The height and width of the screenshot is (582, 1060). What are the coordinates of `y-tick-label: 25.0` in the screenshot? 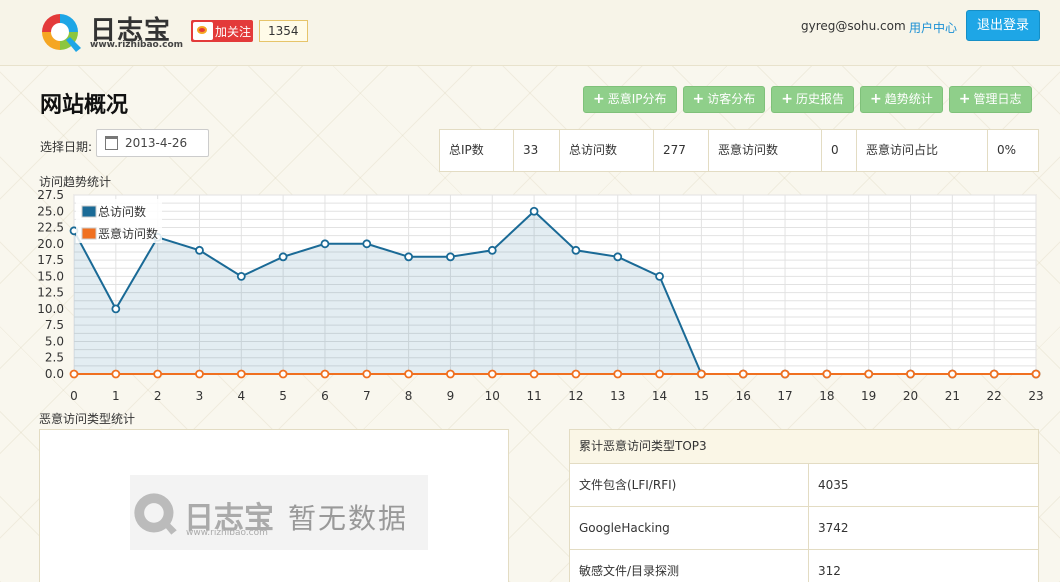 It's located at (50, 211).